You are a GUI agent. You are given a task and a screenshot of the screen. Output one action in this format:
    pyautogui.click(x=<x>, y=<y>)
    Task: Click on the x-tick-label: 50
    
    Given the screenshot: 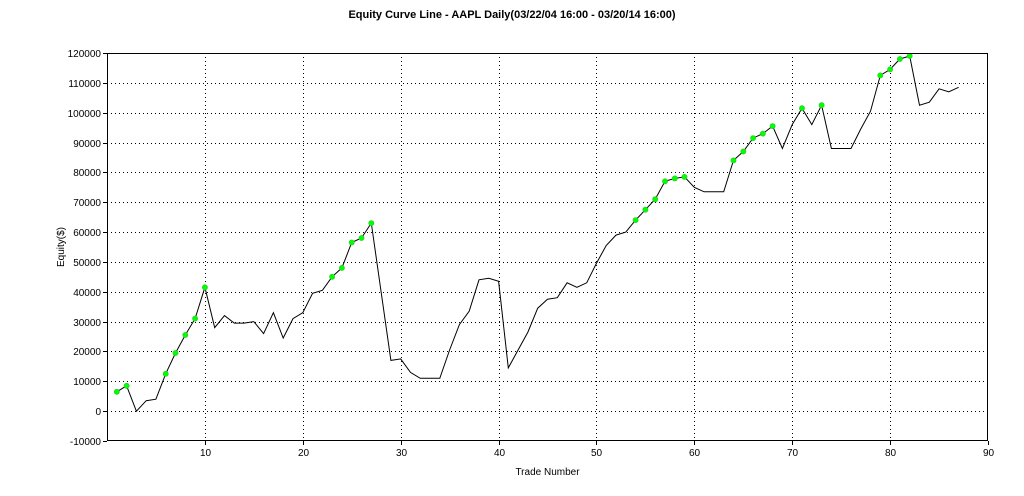 What is the action you would take?
    pyautogui.click(x=597, y=453)
    